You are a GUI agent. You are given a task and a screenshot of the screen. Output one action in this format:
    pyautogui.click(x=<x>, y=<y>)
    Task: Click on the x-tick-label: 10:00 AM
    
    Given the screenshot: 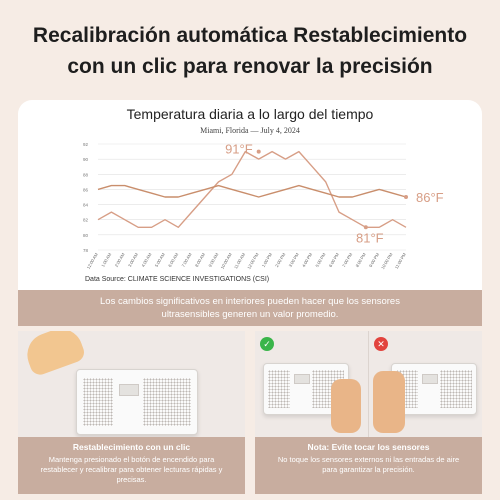 What is the action you would take?
    pyautogui.click(x=226, y=261)
    